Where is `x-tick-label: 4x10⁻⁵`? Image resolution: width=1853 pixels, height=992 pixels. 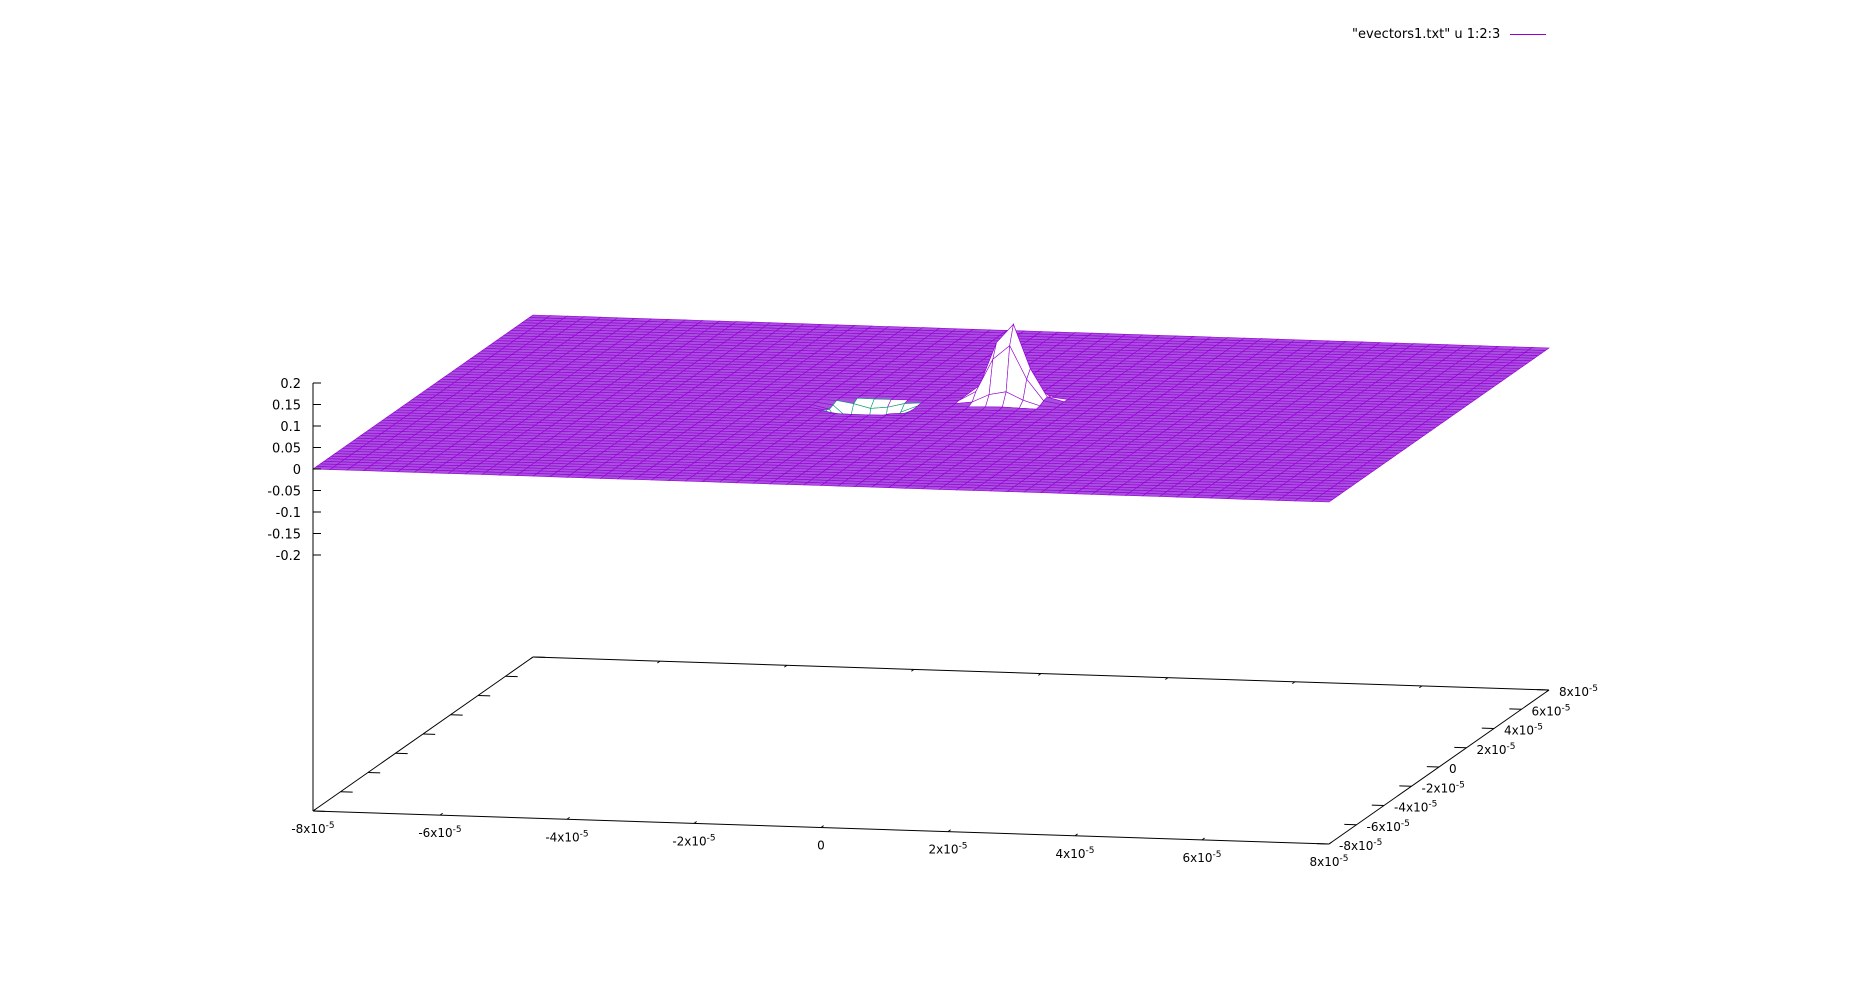
x-tick-label: 4x10⁻⁵ is located at coordinates (1075, 853).